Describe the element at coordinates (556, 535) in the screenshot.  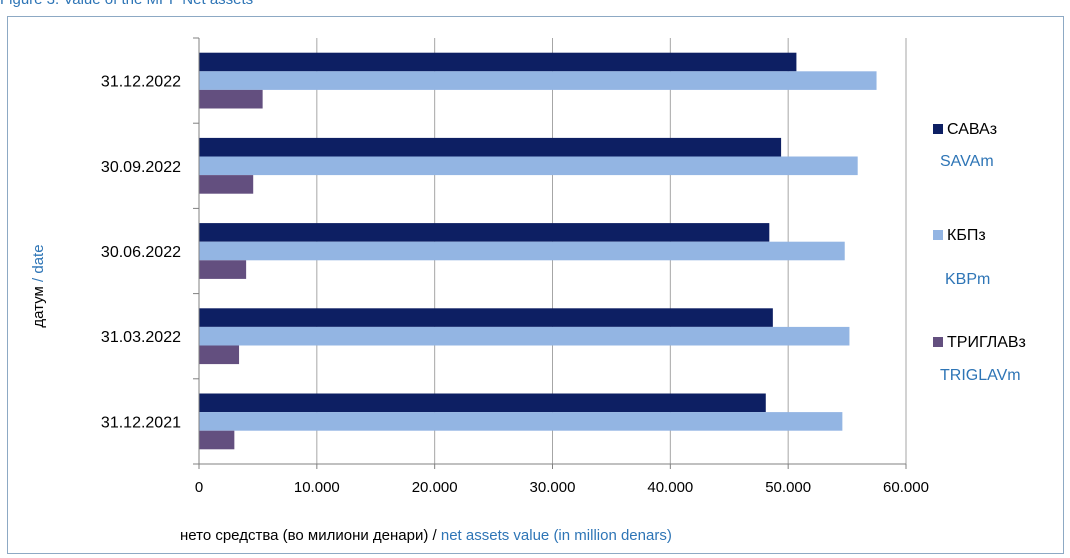
I see `x-axis-label-en: net assets value (in million denars)` at that location.